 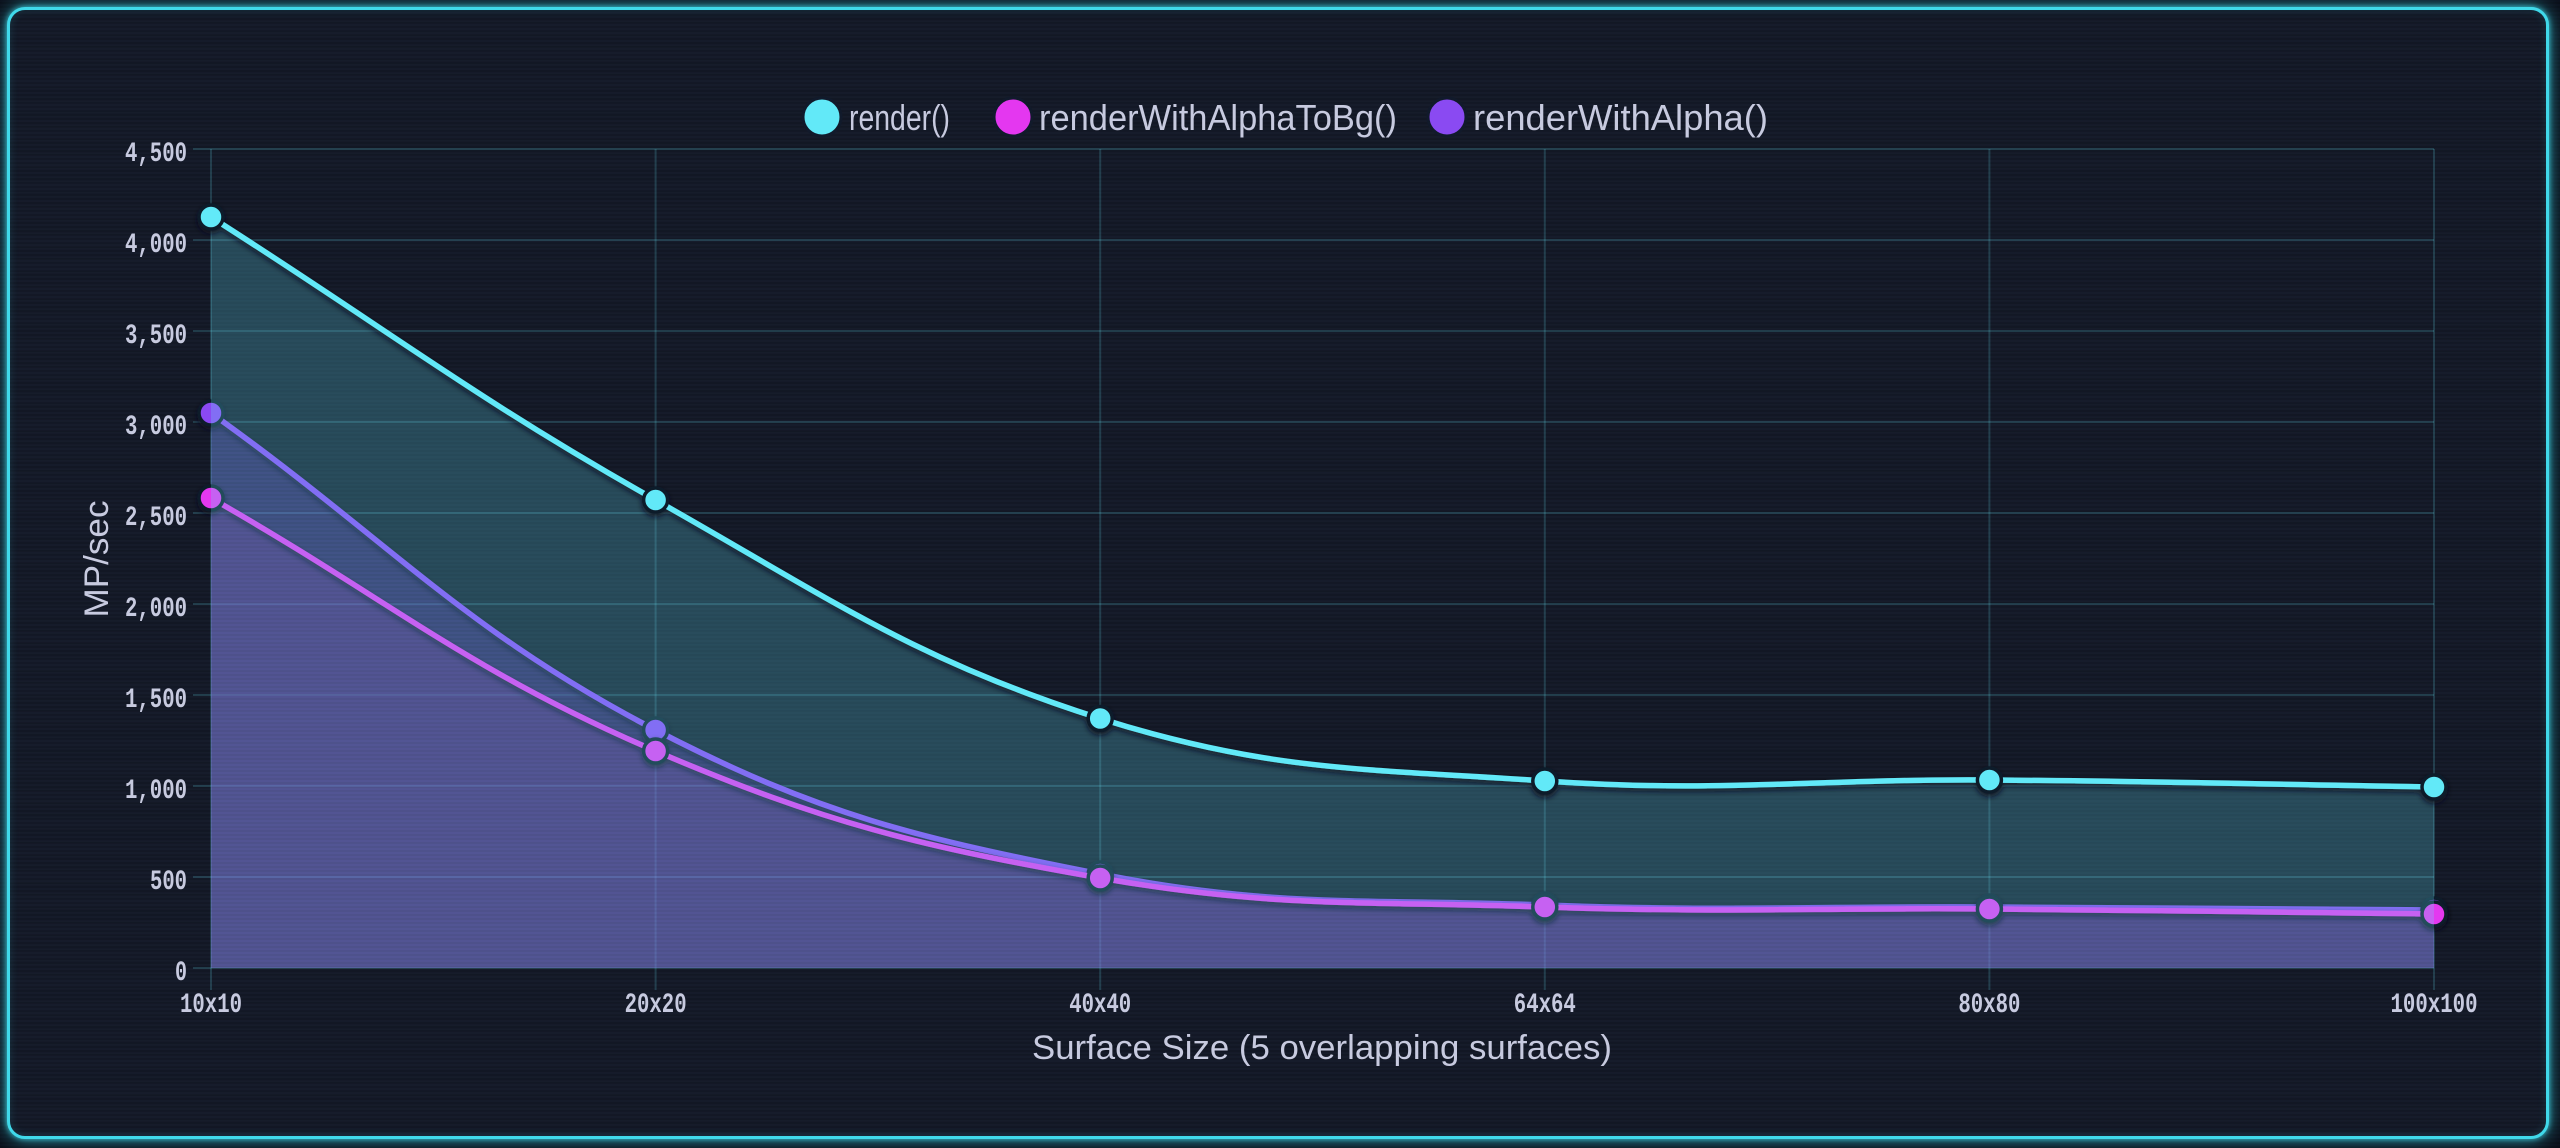 What do you see at coordinates (168, 882) in the screenshot?
I see `svg-text: 500` at bounding box center [168, 882].